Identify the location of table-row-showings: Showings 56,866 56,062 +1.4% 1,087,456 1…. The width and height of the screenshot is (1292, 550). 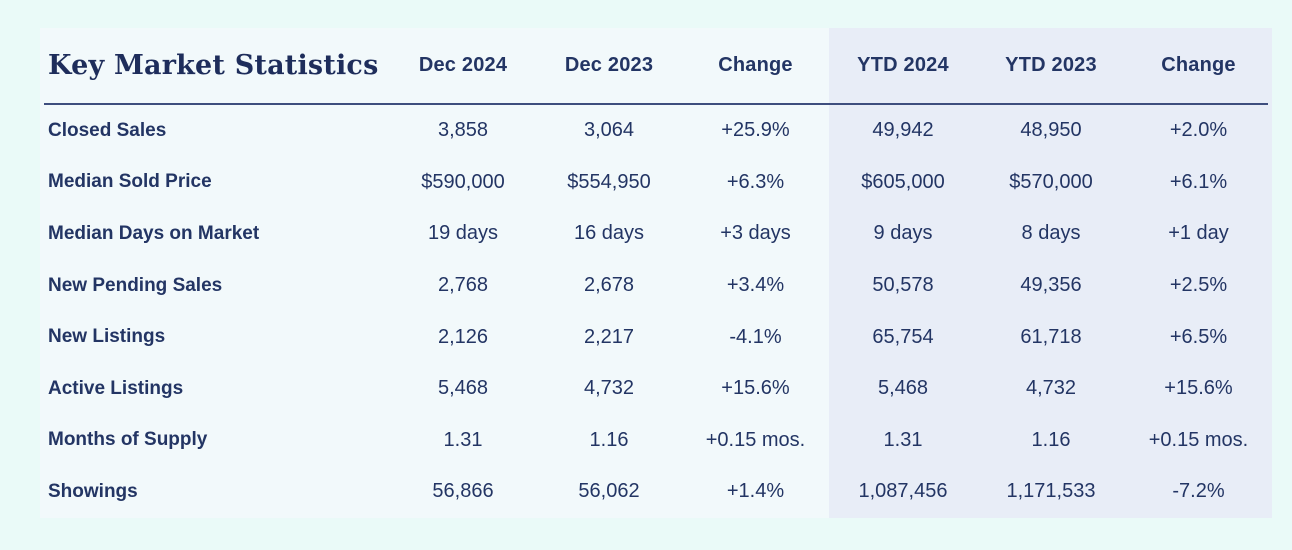
(656, 492).